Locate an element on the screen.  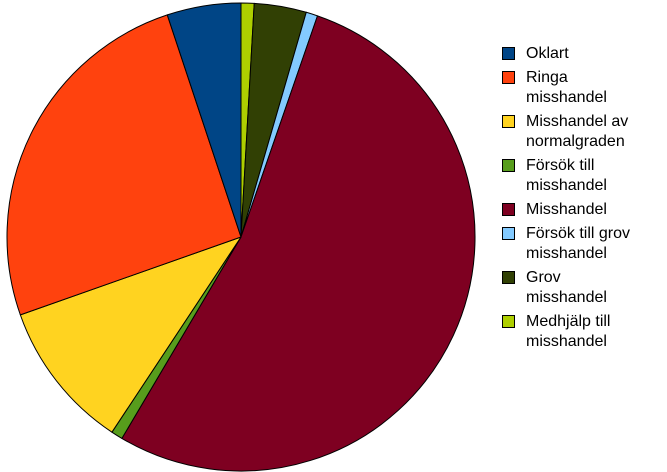
legend-label: Försök till grov misshandel is located at coordinates (596, 244).